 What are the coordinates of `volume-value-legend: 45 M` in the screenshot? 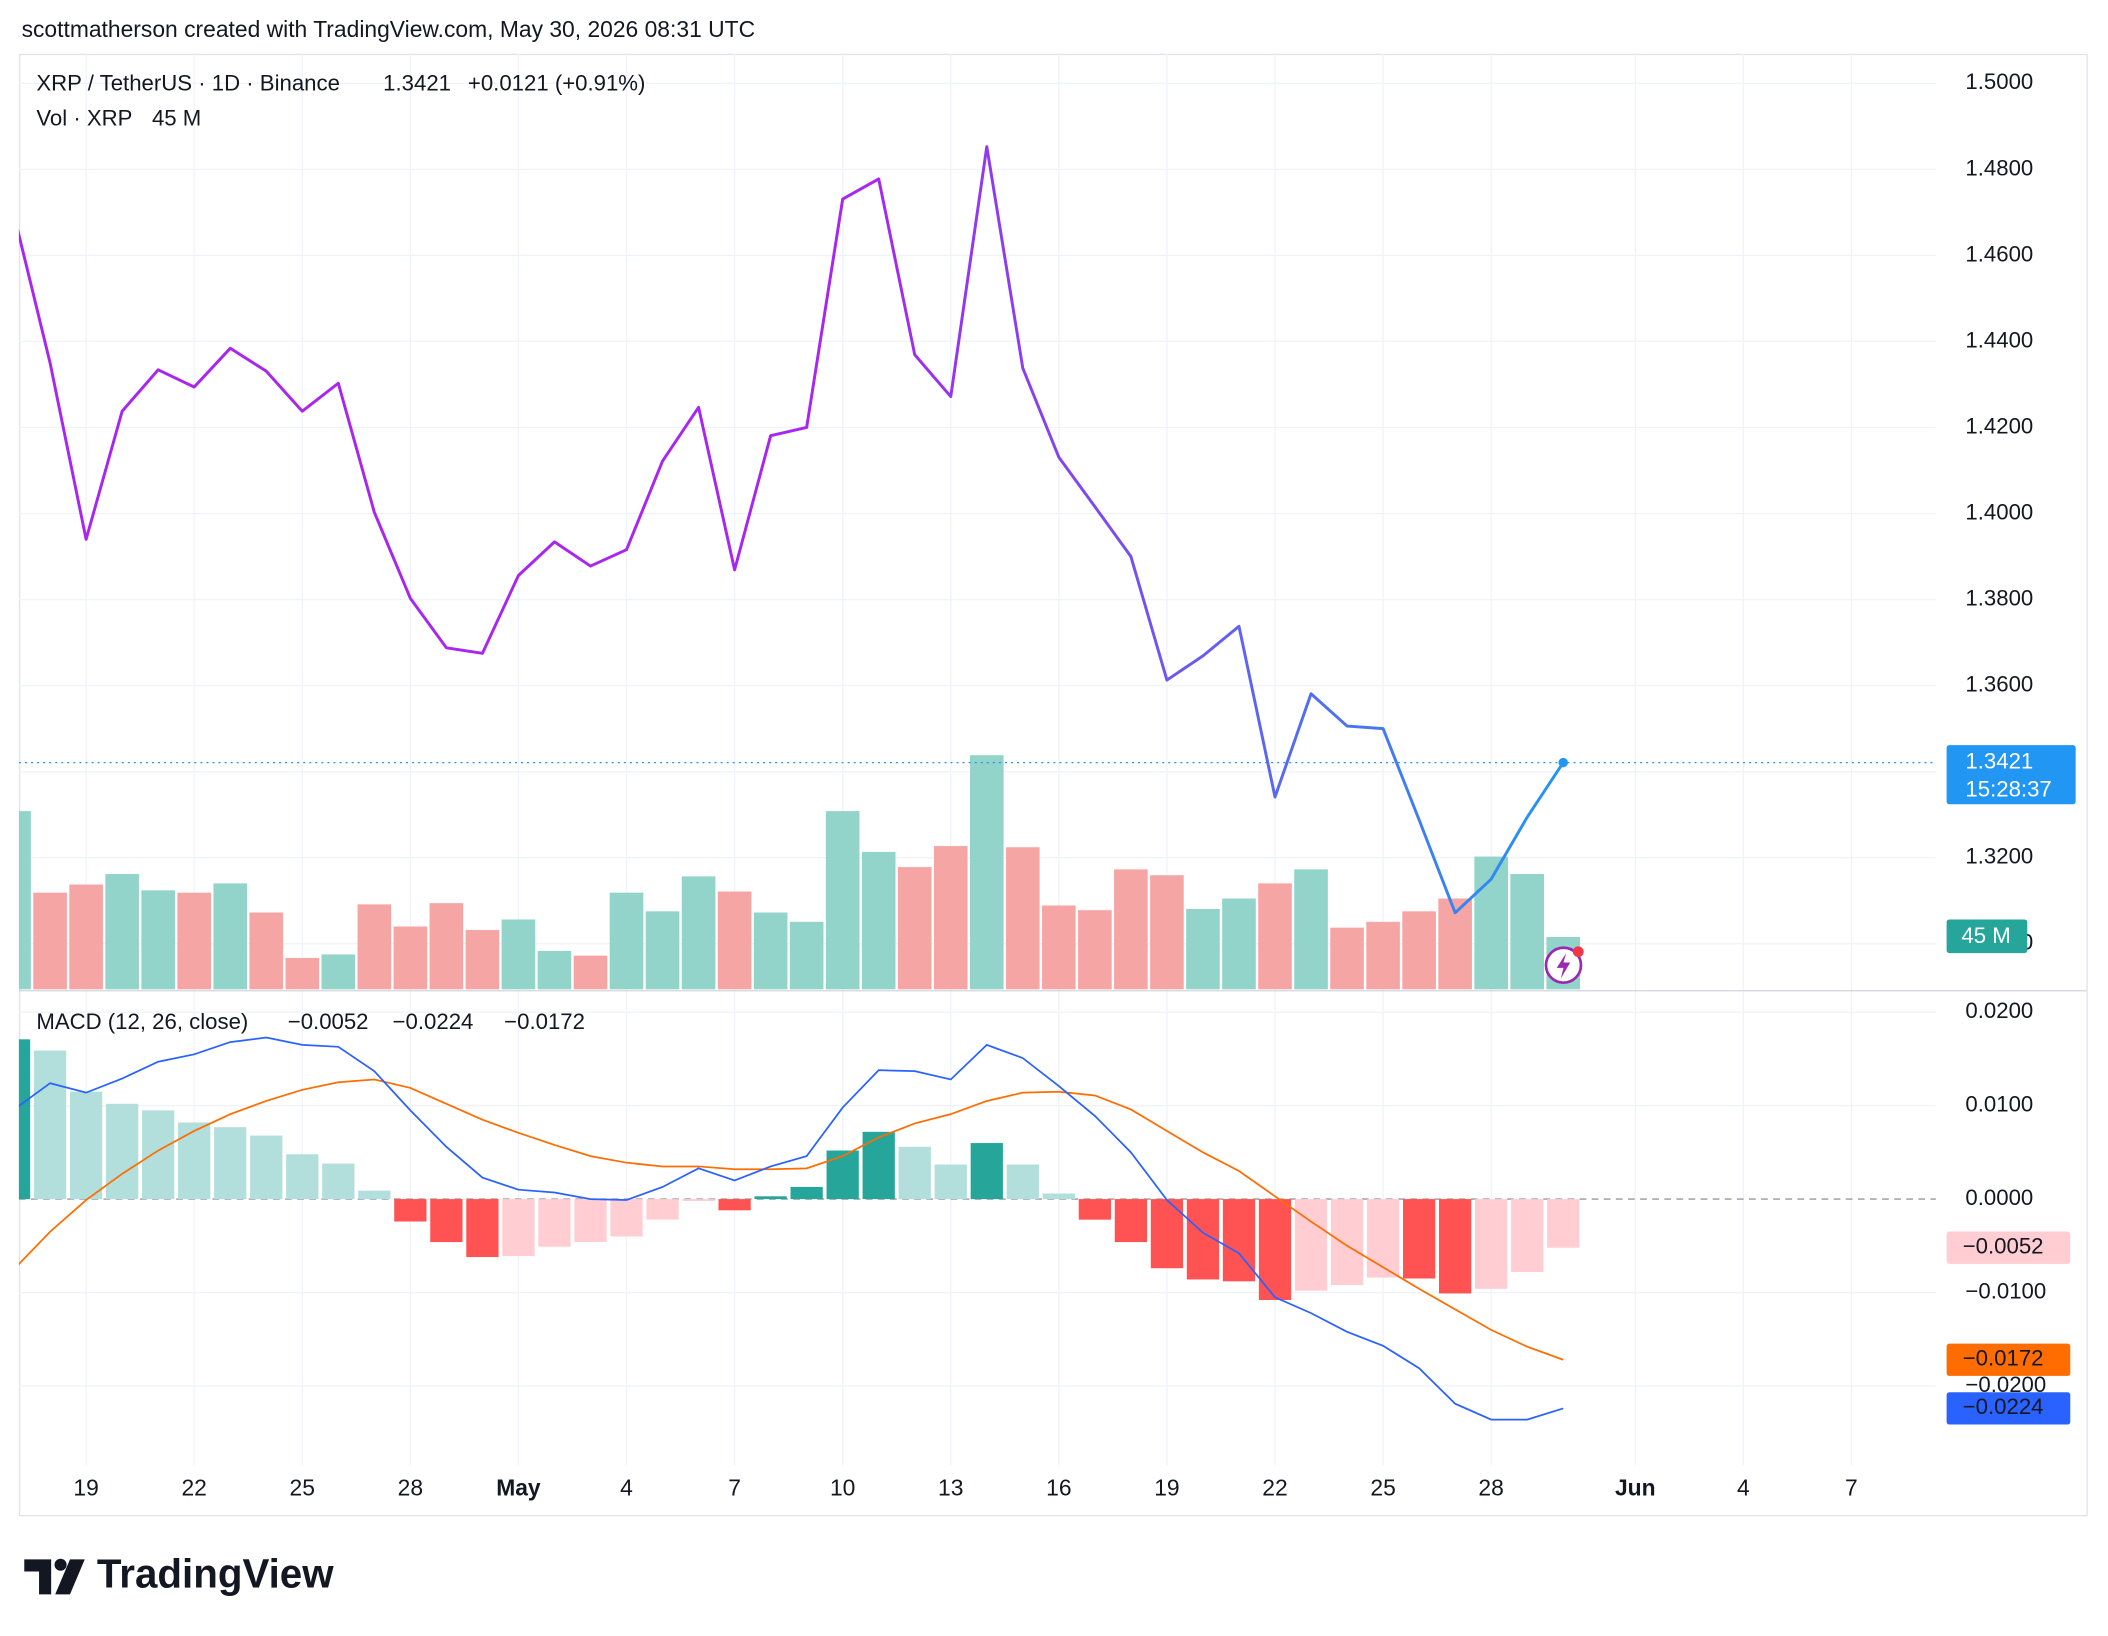 It's located at (176, 118).